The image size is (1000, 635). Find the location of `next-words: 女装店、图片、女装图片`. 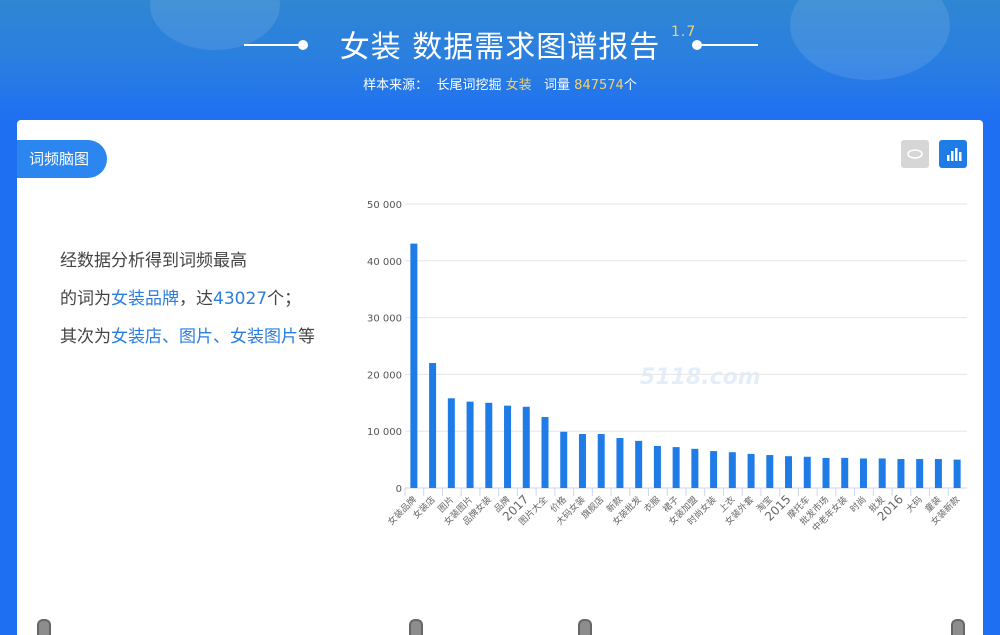

next-words: 女装店、图片、女装图片 is located at coordinates (204, 337).